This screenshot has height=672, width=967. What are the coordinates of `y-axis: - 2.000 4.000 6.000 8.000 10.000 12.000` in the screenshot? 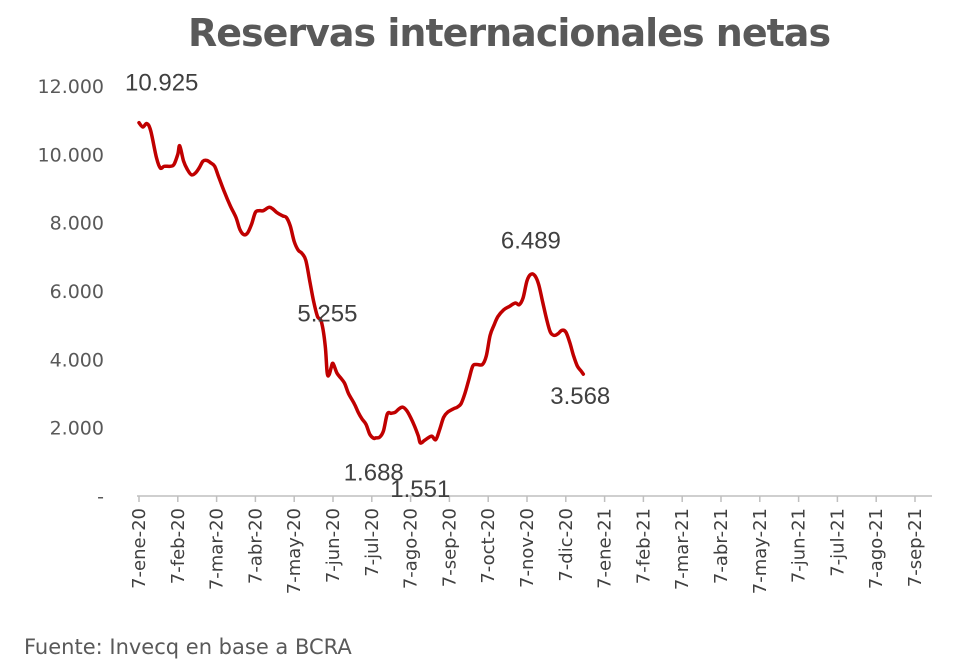 It's located at (71, 292).